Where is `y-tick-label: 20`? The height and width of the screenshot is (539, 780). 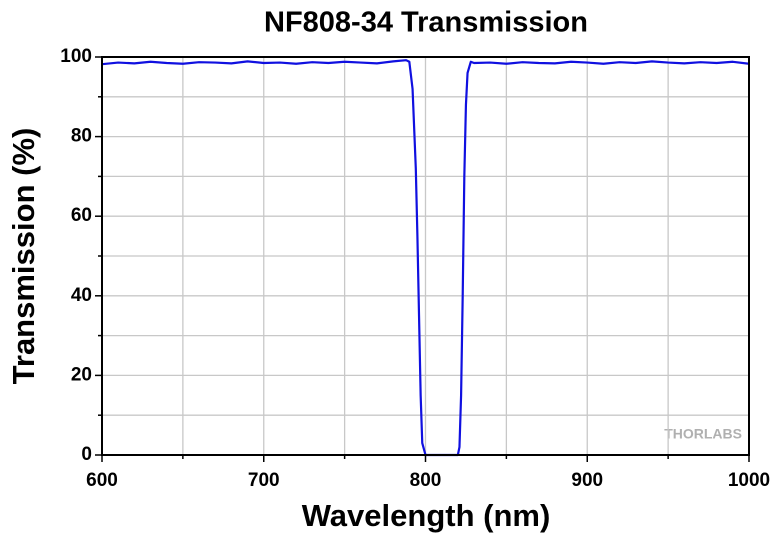
y-tick-label: 20 is located at coordinates (81, 374).